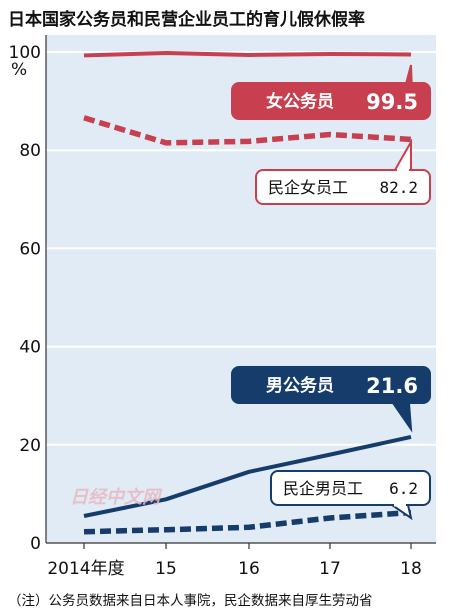 This screenshot has width=450, height=615. What do you see at coordinates (30, 249) in the screenshot?
I see `y-tick-label: 60` at bounding box center [30, 249].